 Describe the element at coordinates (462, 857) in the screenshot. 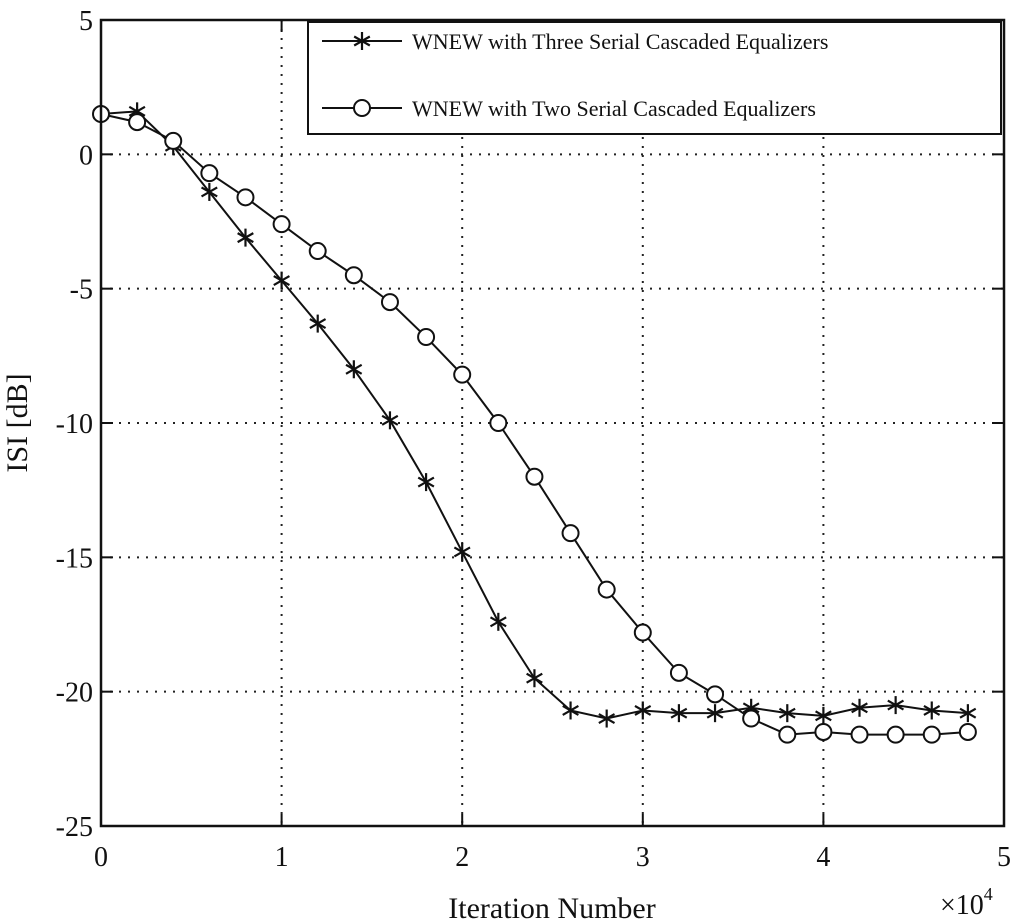

I see `x-tick-label: 2` at that location.